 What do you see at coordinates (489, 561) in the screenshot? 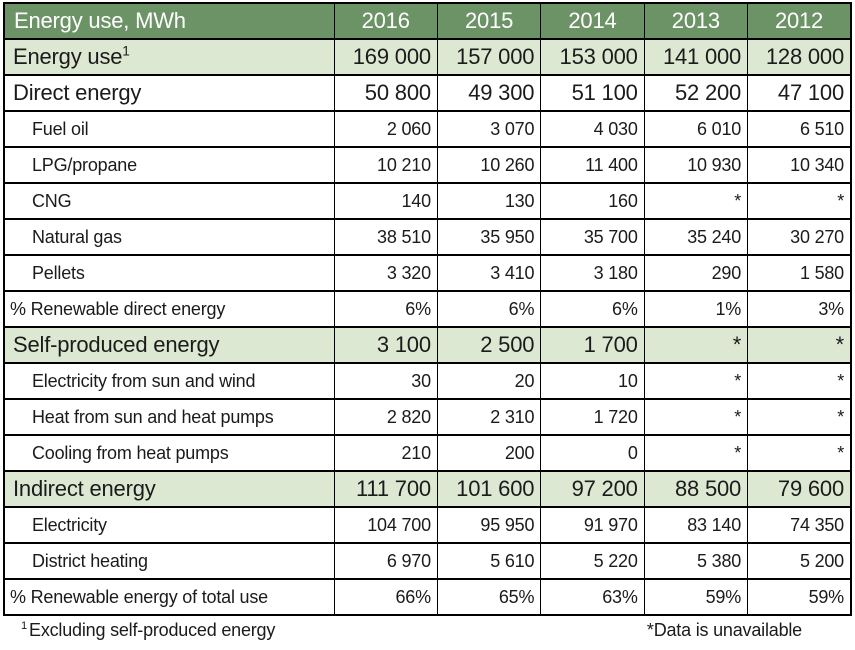
I see `cell-value: 5 610` at bounding box center [489, 561].